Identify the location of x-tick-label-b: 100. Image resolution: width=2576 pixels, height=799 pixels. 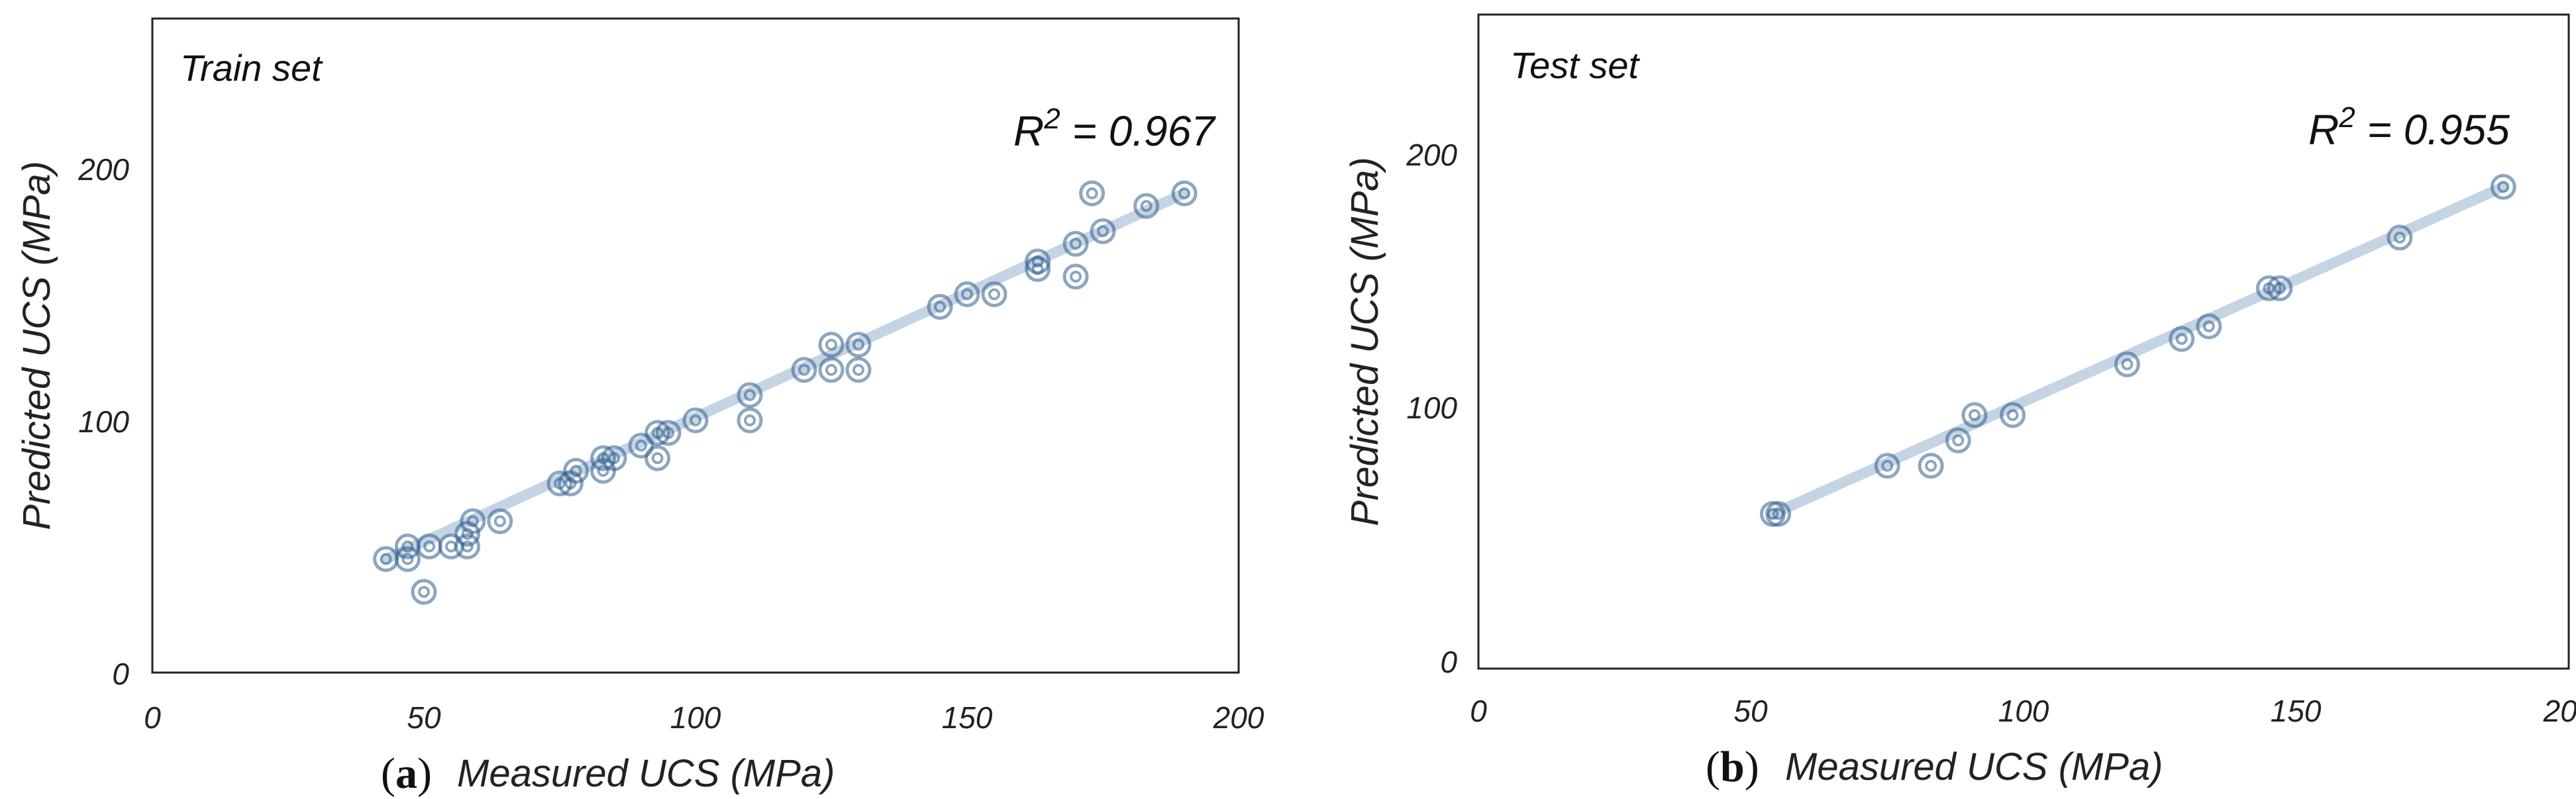
(2023, 711).